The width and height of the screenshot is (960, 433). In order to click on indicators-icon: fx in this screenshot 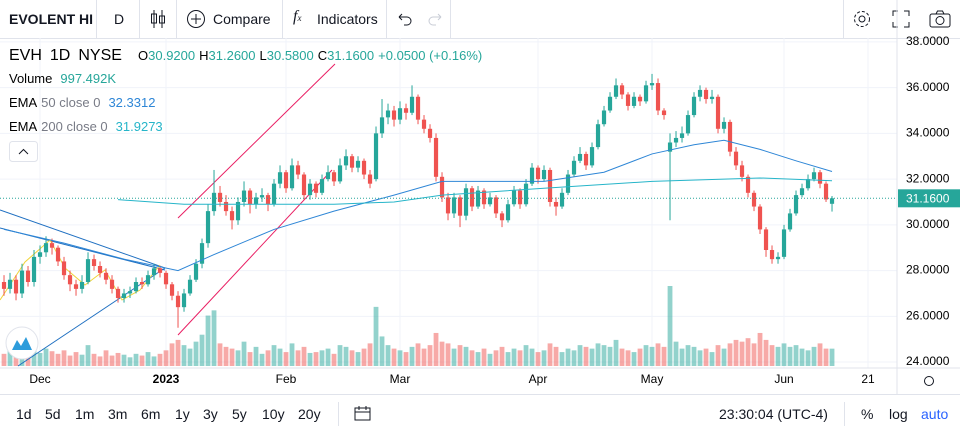, I will do `click(297, 16)`.